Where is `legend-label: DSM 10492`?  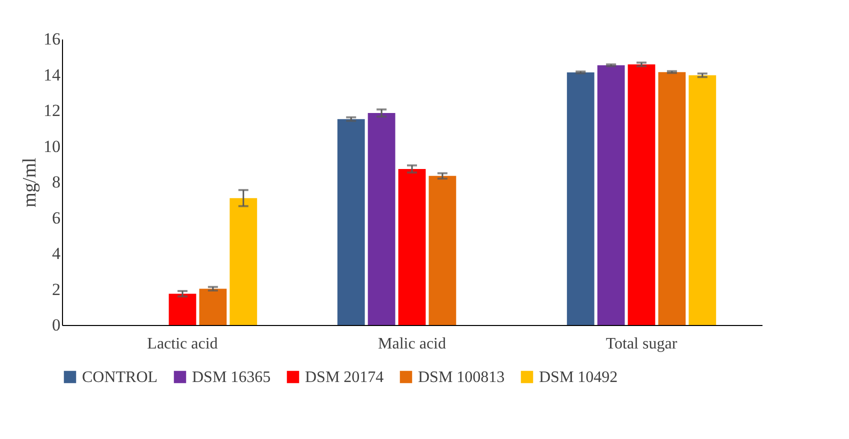
legend-label: DSM 10492 is located at coordinates (578, 377).